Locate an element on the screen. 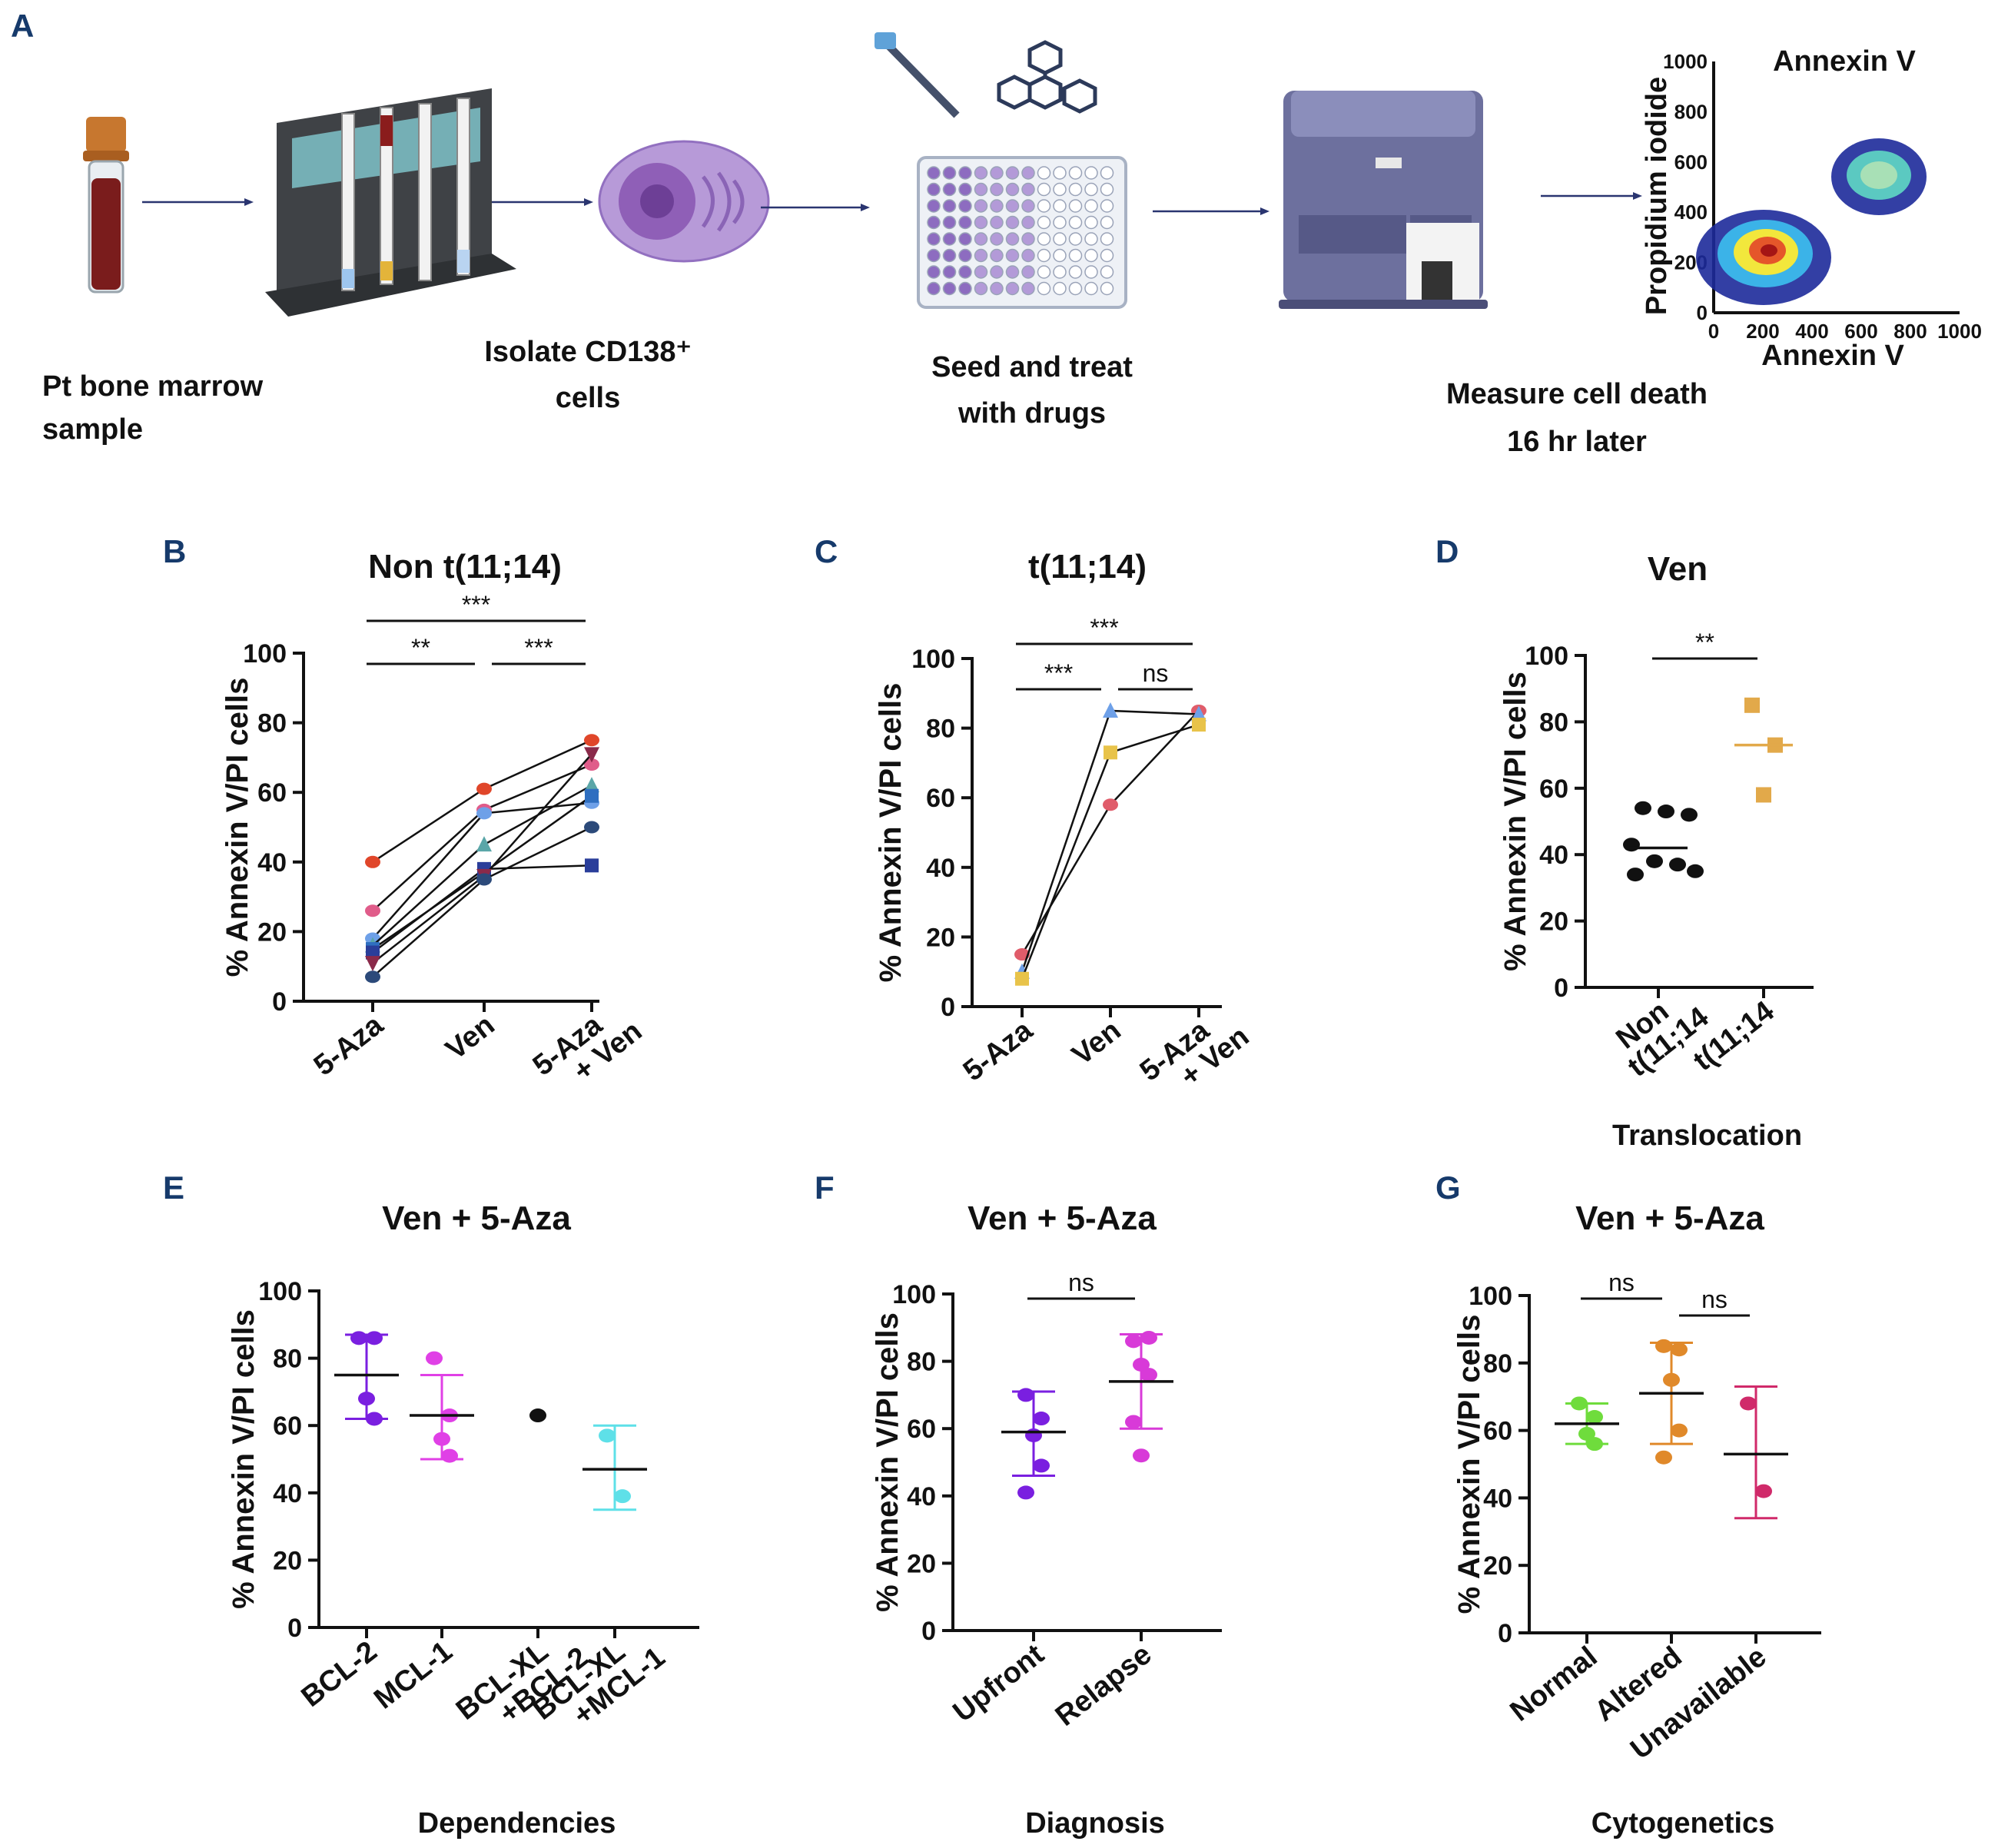  chart-title: Ven + 5-Aza is located at coordinates (476, 1218).